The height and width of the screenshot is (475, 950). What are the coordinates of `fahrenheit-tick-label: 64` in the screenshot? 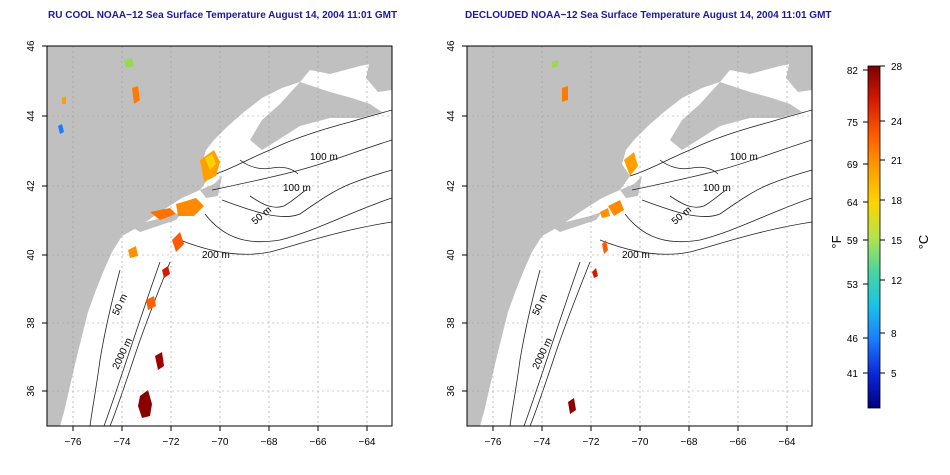 It's located at (853, 203).